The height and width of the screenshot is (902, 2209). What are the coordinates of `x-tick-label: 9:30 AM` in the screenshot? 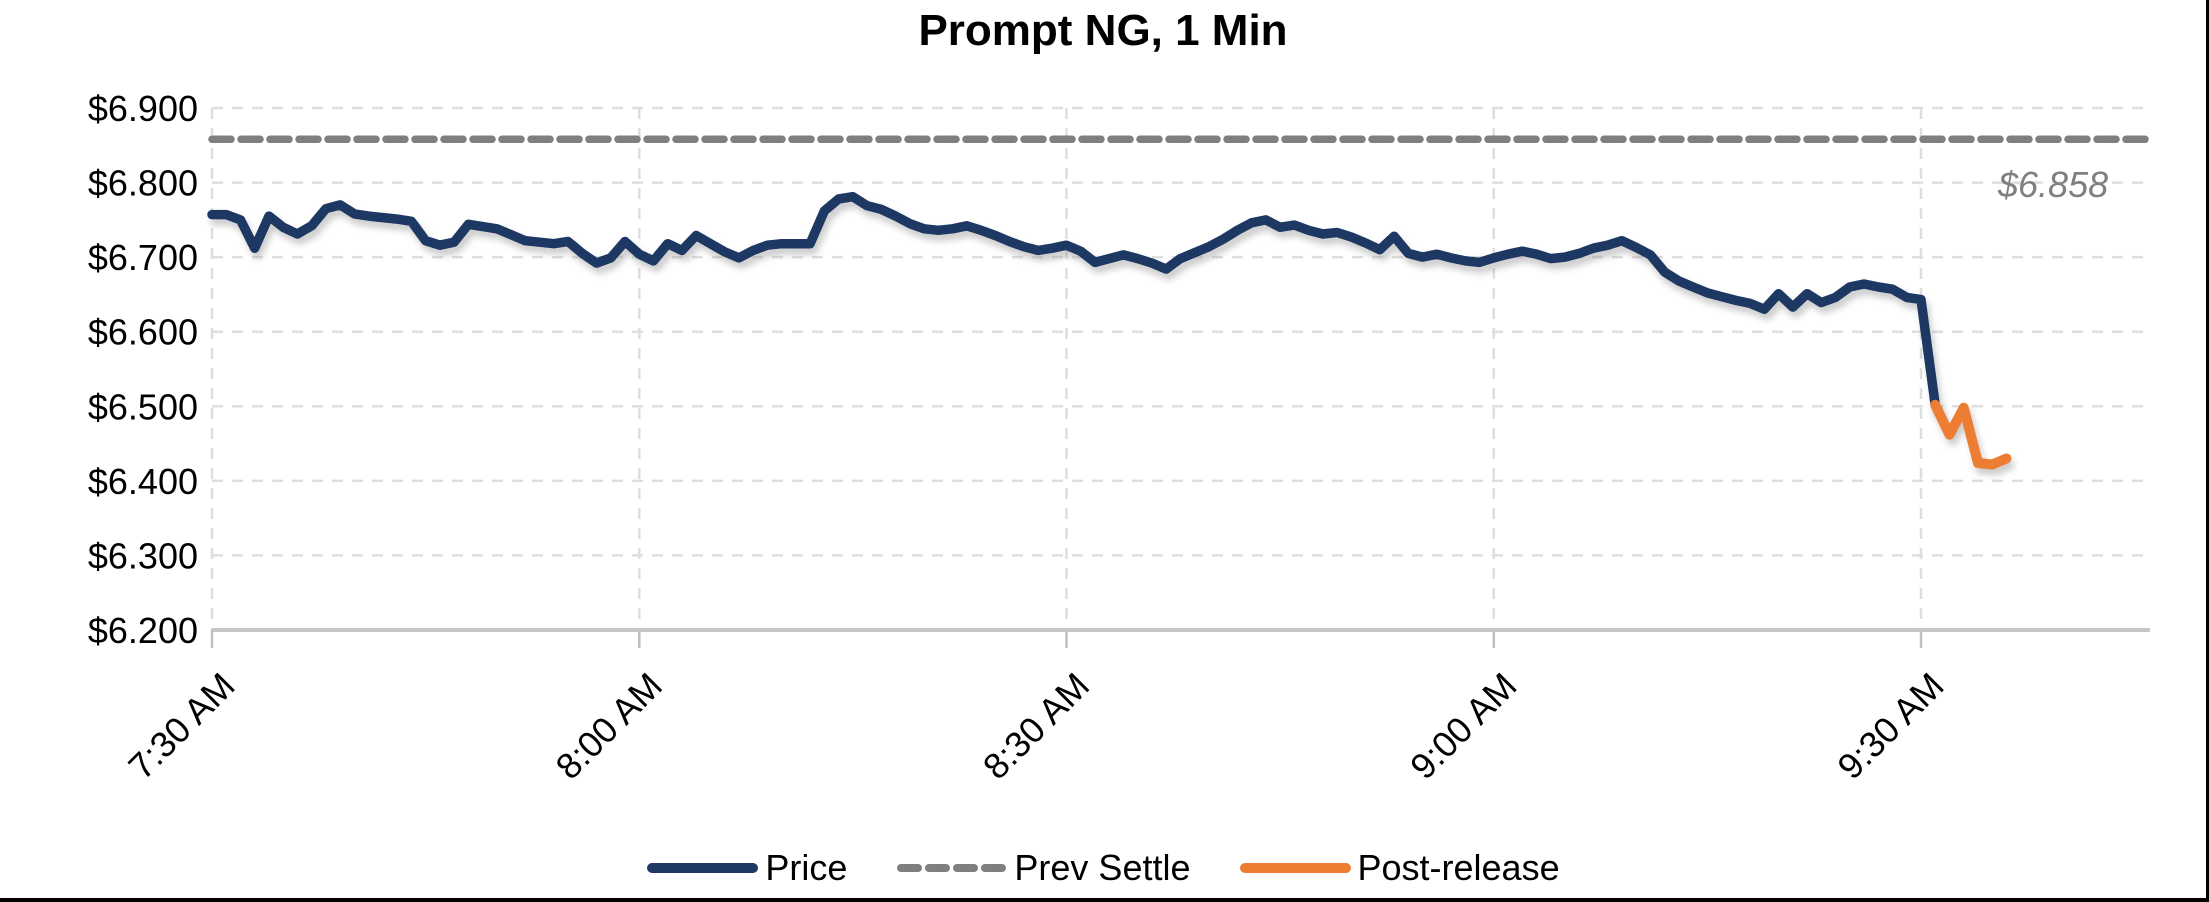 It's located at (1890, 726).